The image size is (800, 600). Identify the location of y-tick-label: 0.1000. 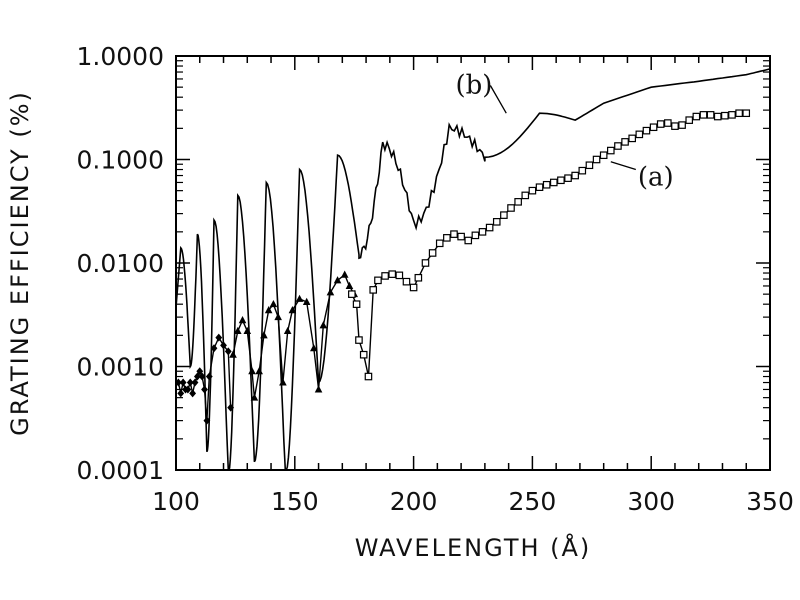
(120, 160).